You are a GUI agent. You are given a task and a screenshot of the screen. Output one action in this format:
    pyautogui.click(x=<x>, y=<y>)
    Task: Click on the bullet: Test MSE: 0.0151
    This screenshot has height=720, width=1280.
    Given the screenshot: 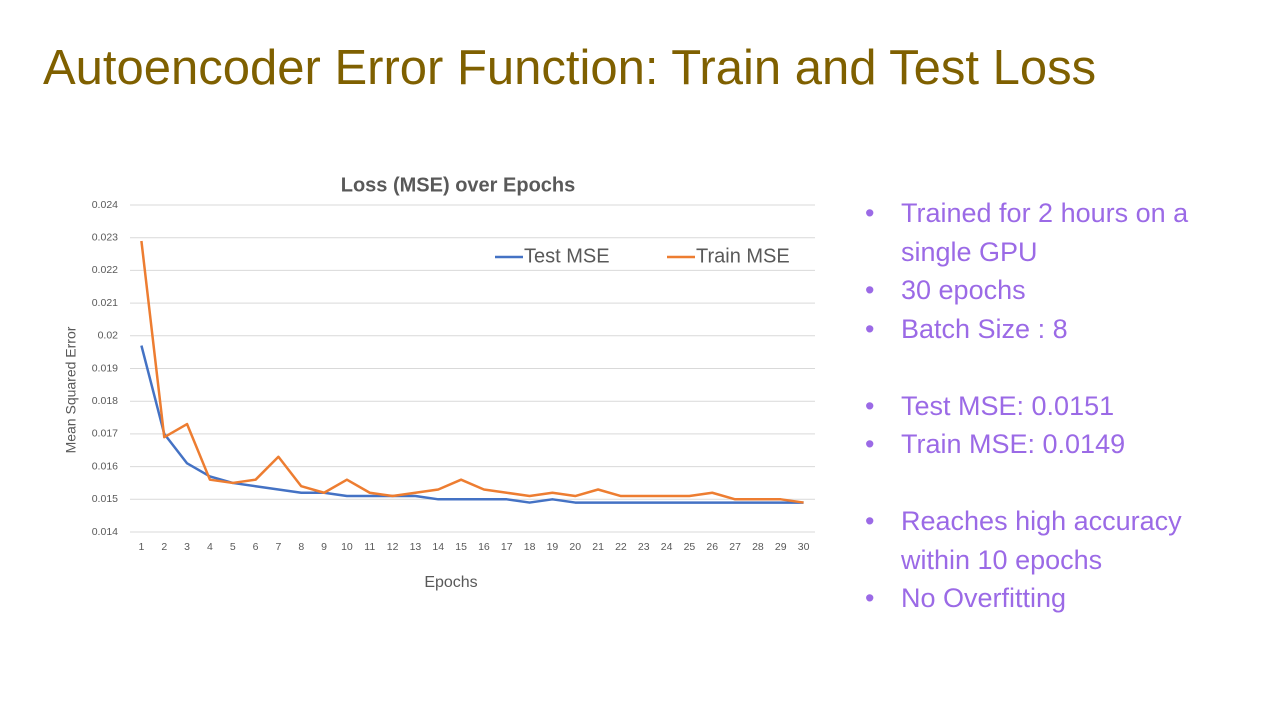 What is the action you would take?
    pyautogui.click(x=1043, y=406)
    